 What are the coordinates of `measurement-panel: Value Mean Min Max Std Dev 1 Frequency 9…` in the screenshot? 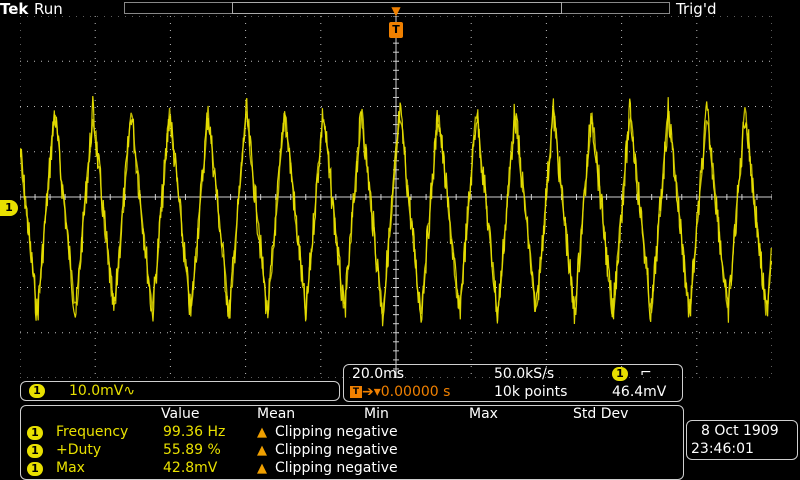 It's located at (352, 442).